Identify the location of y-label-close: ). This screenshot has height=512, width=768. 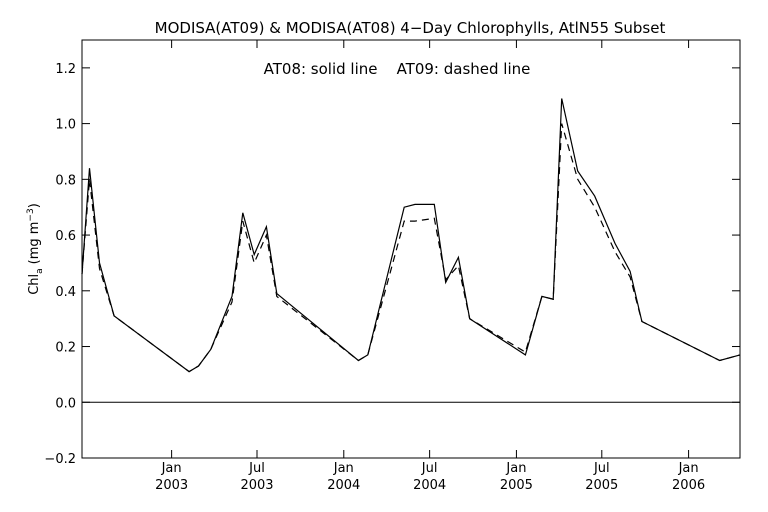
(34, 205).